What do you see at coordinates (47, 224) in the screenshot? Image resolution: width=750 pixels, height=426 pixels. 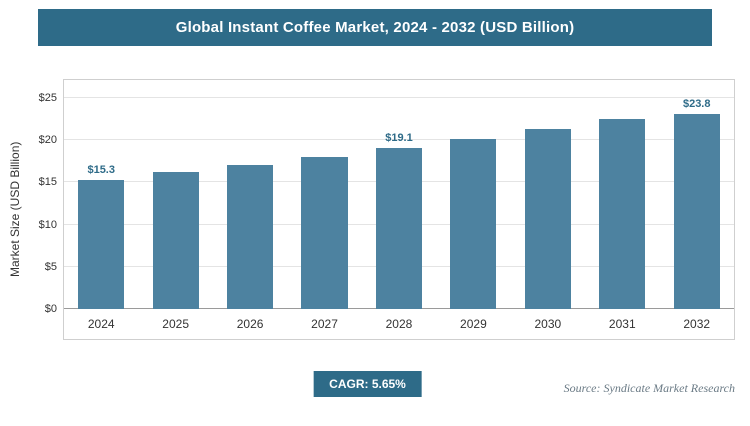 I see `y-tick-label: $10` at bounding box center [47, 224].